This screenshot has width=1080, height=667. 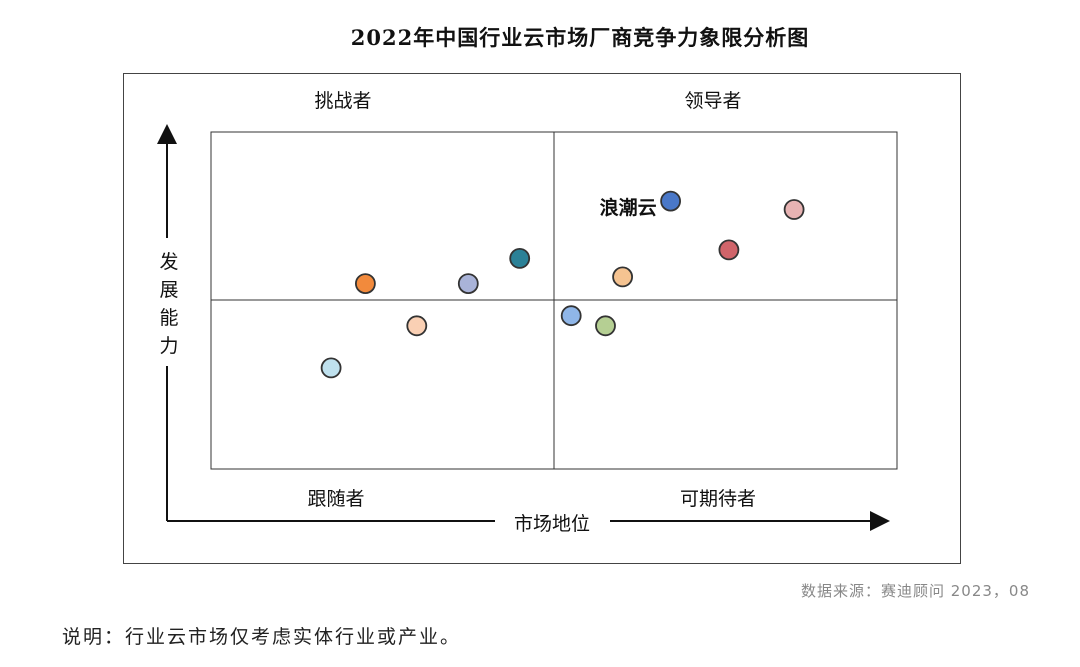 What do you see at coordinates (168, 290) in the screenshot?
I see `y-axis-label-char: 展` at bounding box center [168, 290].